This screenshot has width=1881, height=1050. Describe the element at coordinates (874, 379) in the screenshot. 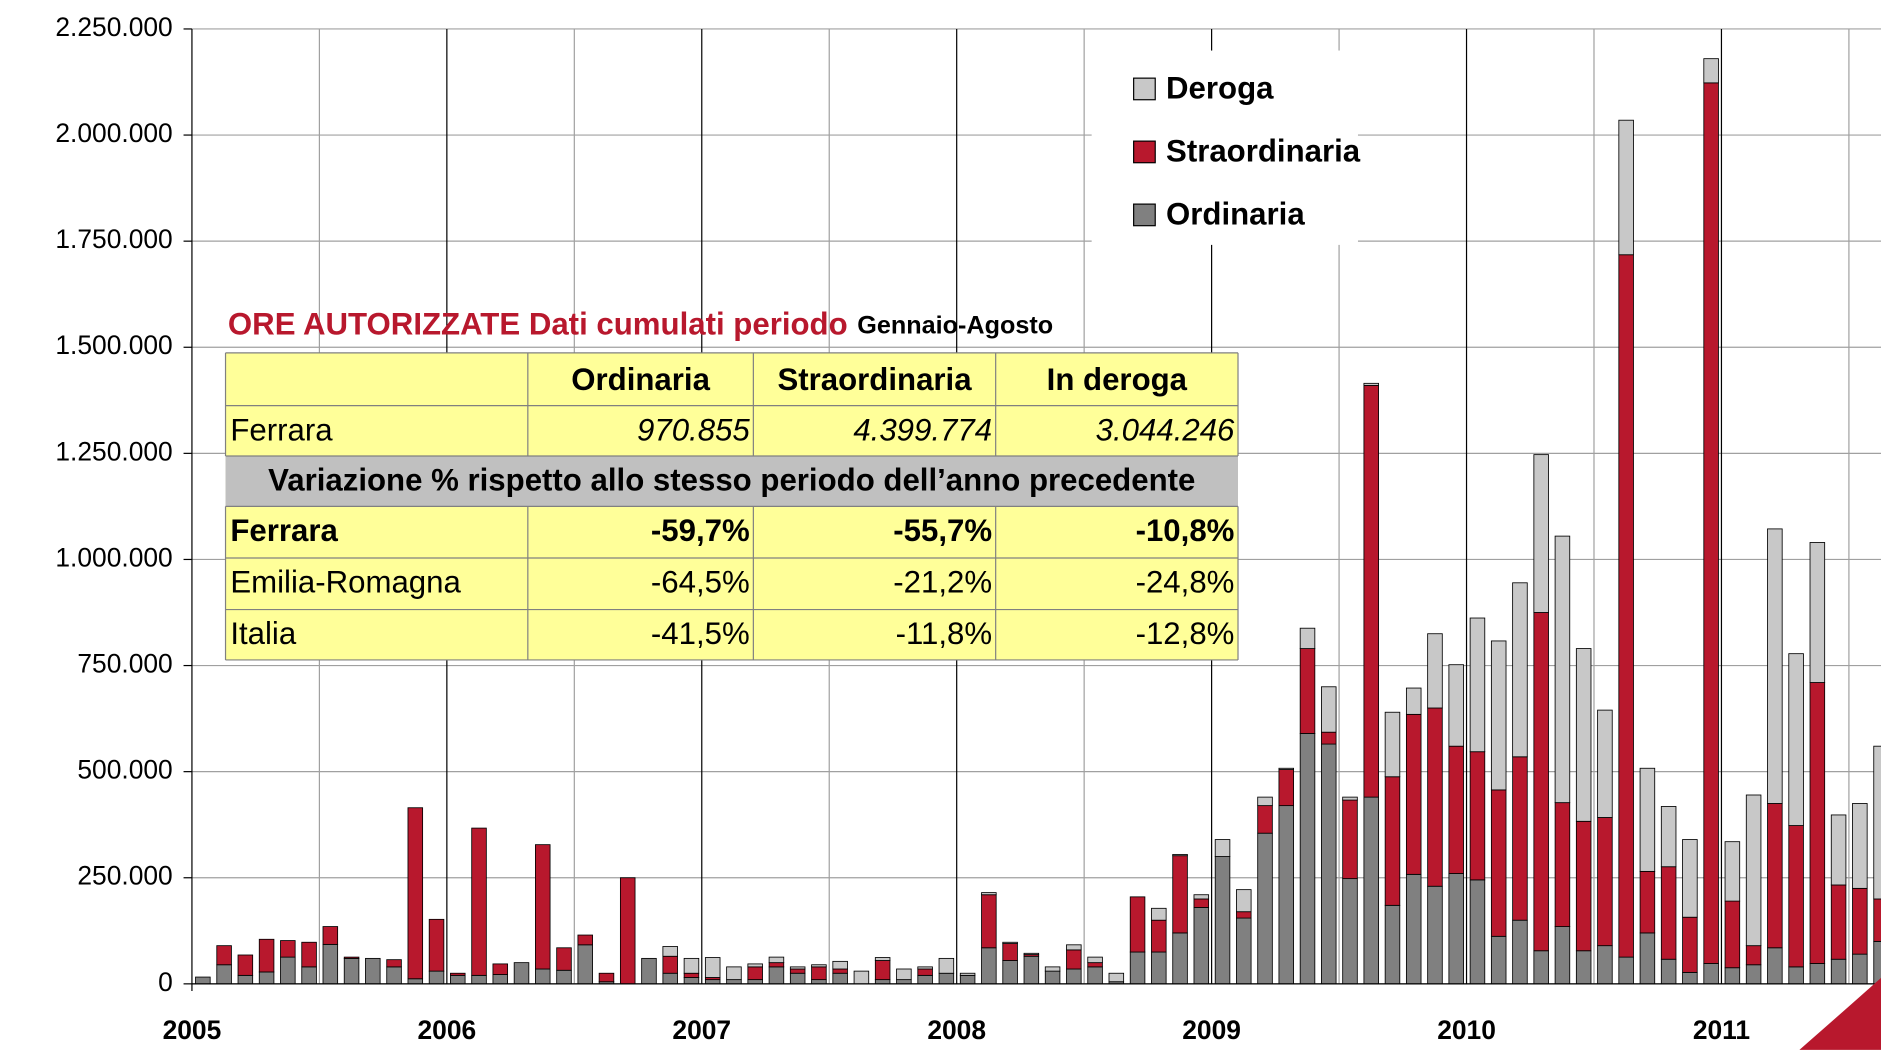

I see `table-header: Straordinaria` at that location.